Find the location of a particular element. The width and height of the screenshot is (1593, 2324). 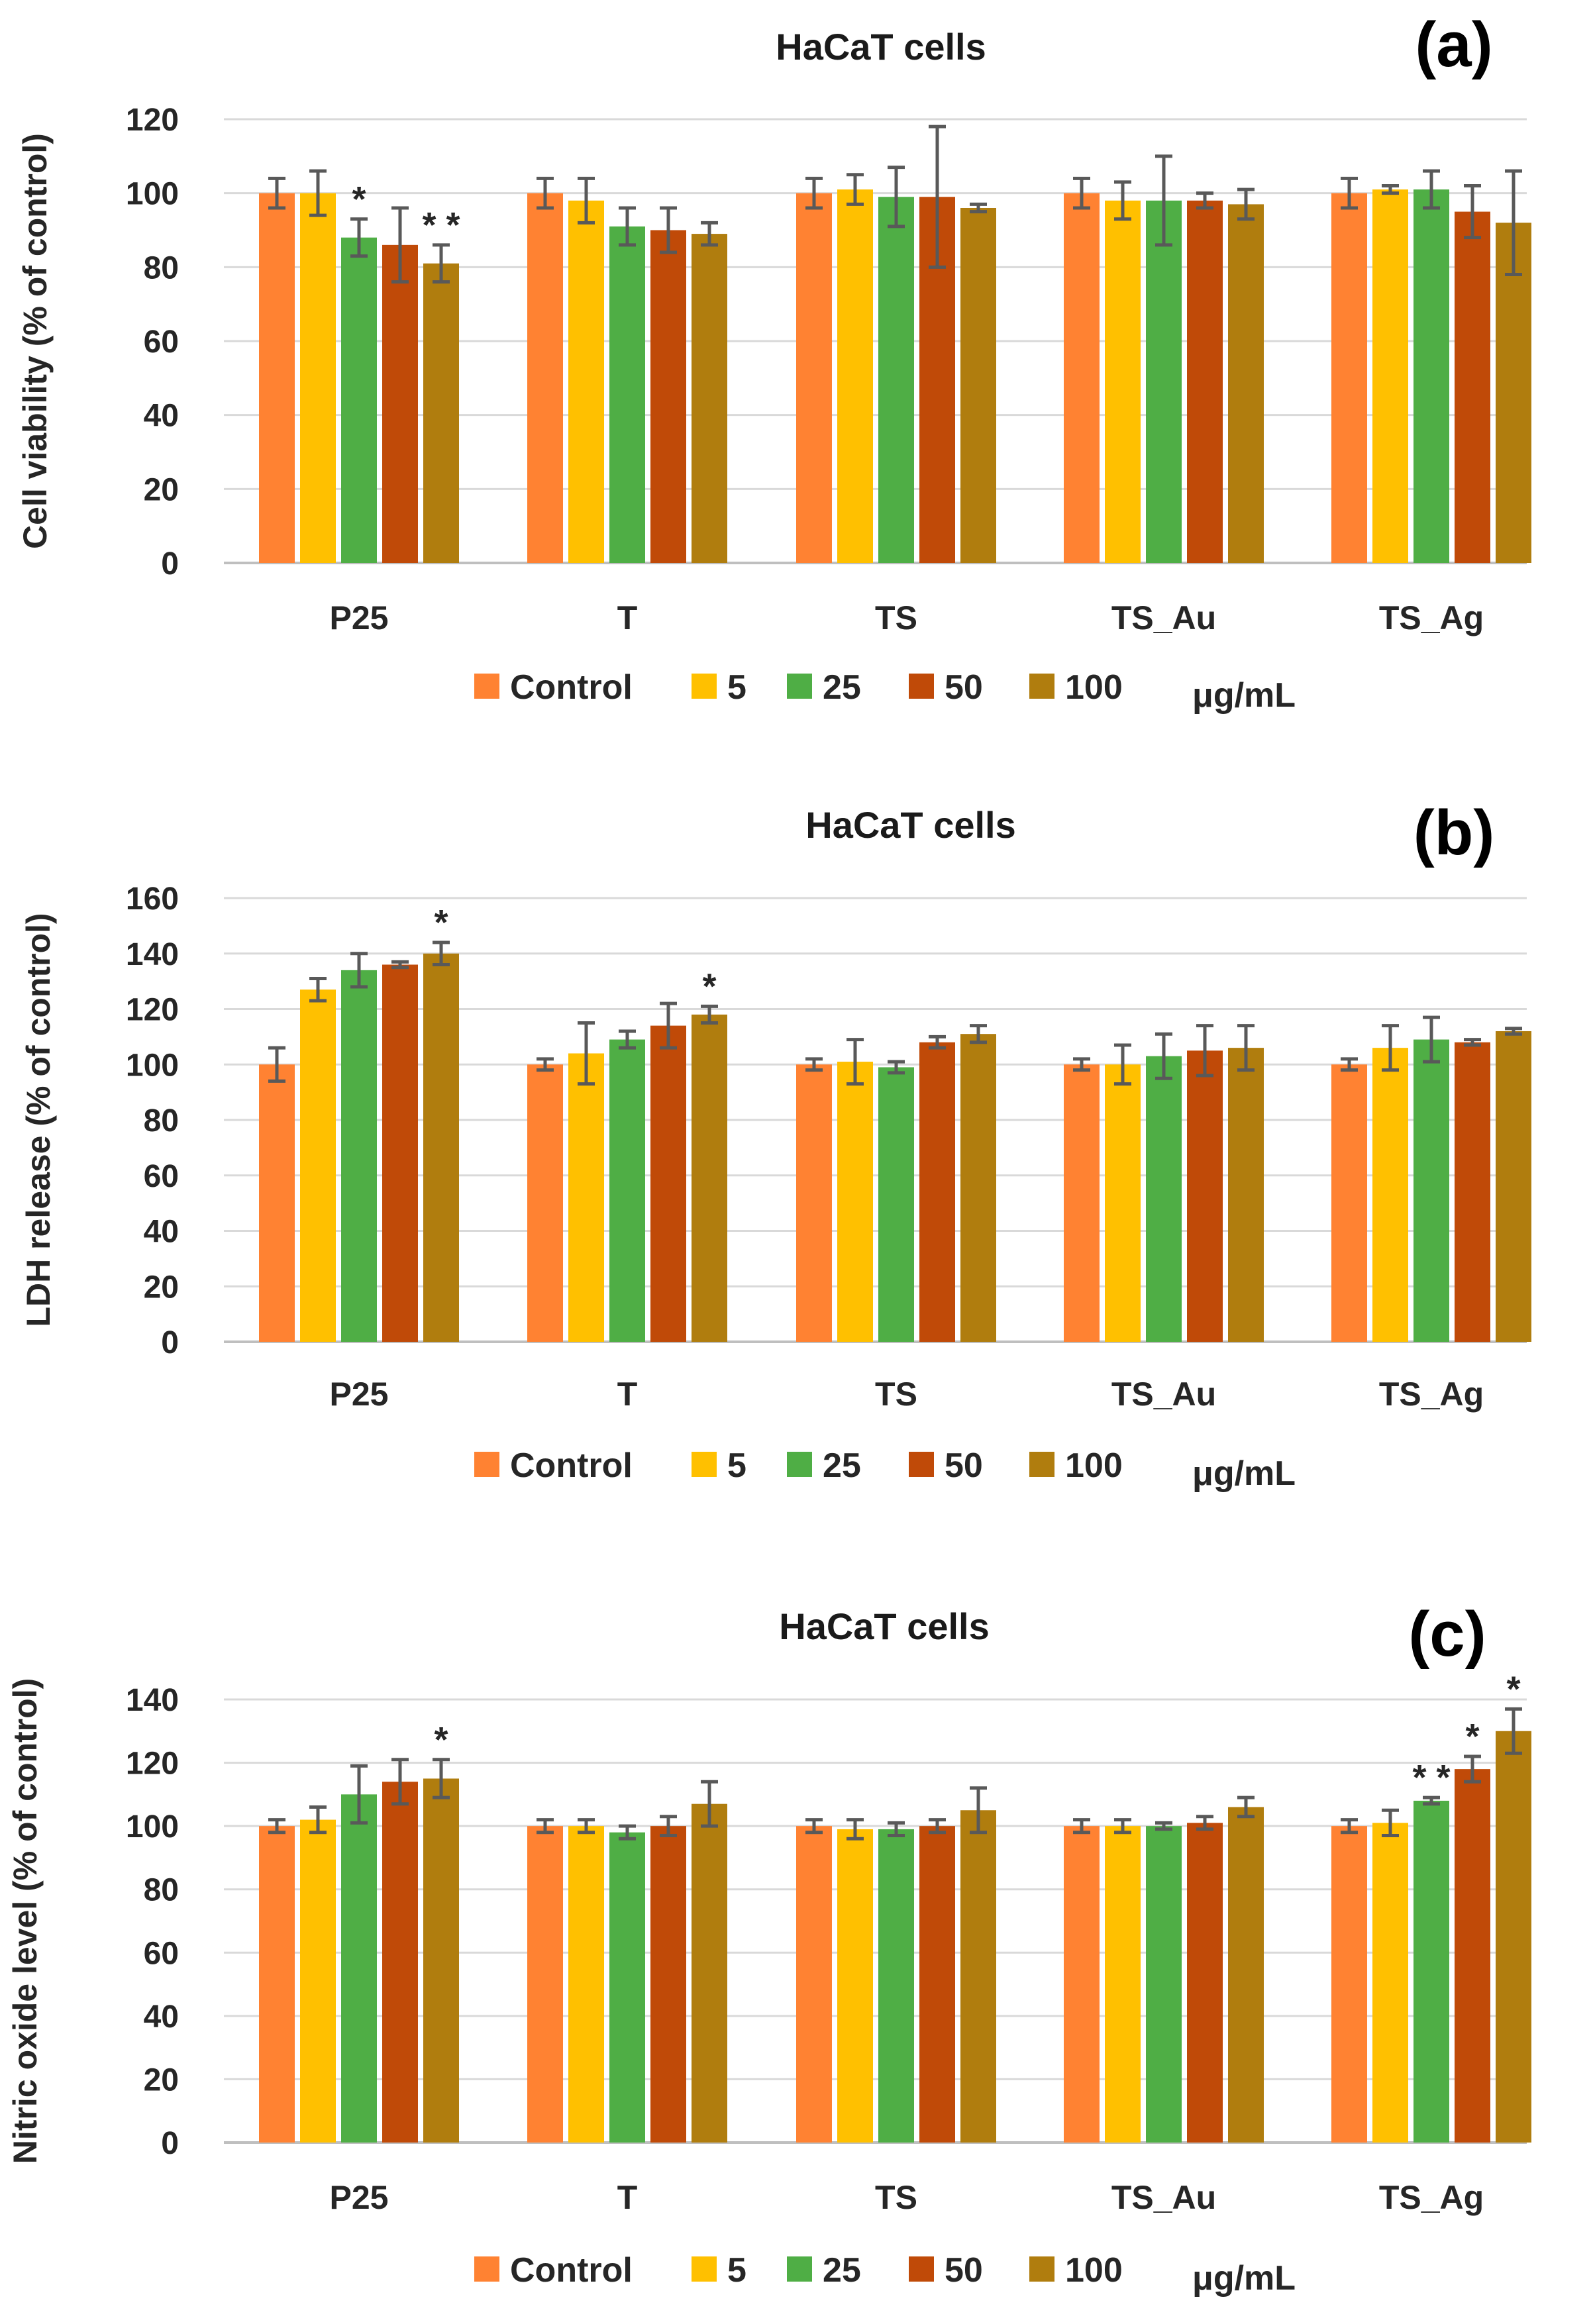

legend-label: 25 is located at coordinates (842, 1465).